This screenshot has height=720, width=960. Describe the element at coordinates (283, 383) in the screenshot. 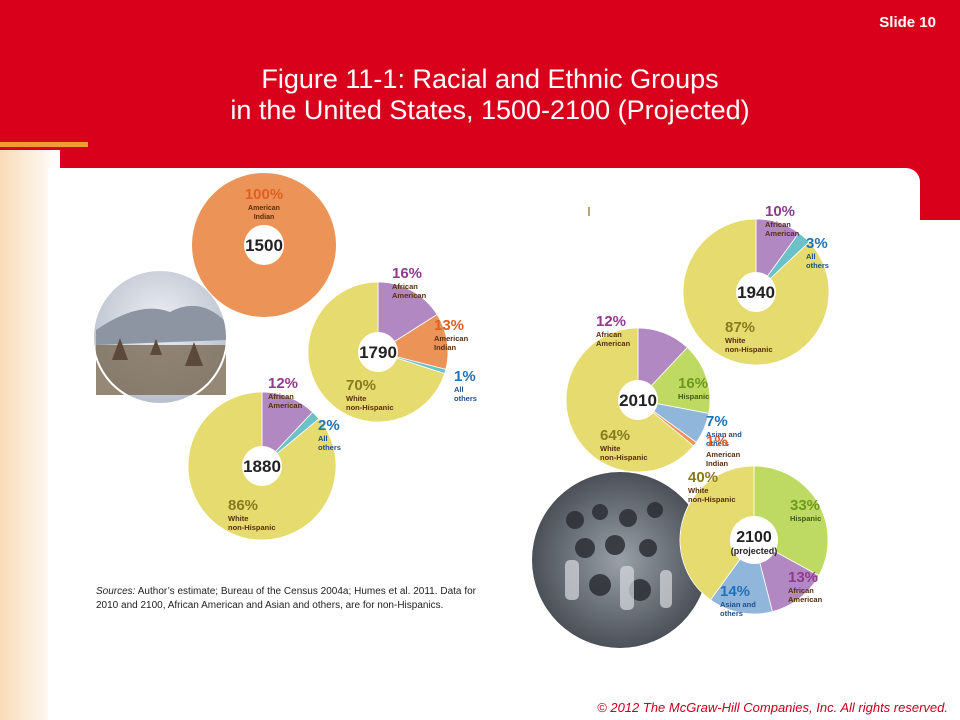

I see `pct-label-1880-african-american: 12%` at that location.